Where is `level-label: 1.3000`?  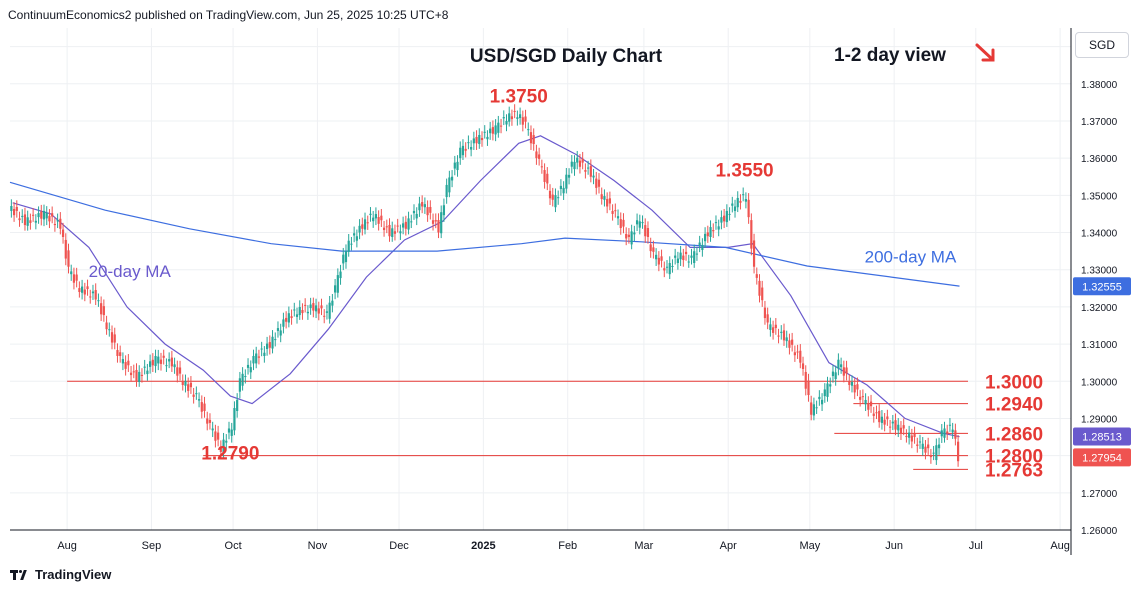 level-label: 1.3000 is located at coordinates (1014, 382).